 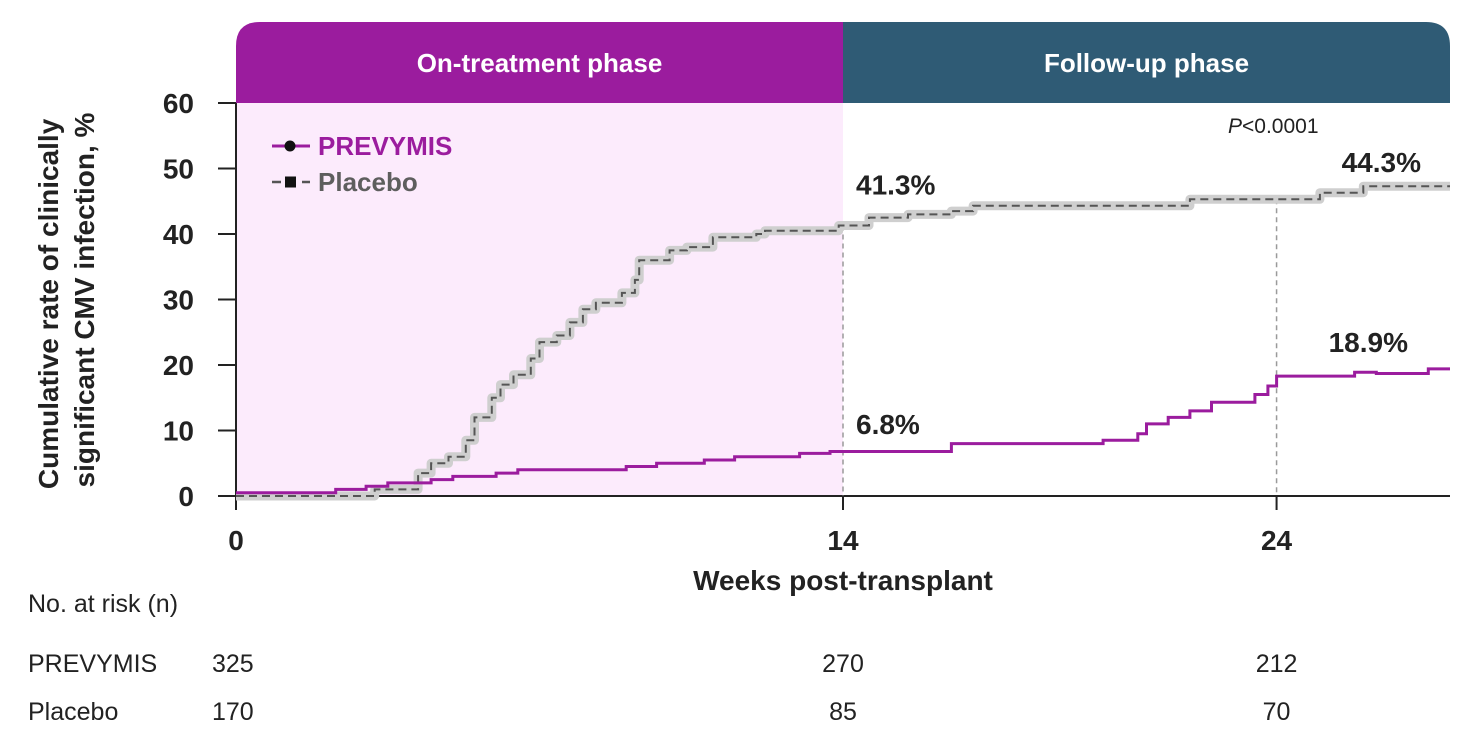 I want to click on annotation-placebo-week14: 41.3%, so click(x=895, y=185).